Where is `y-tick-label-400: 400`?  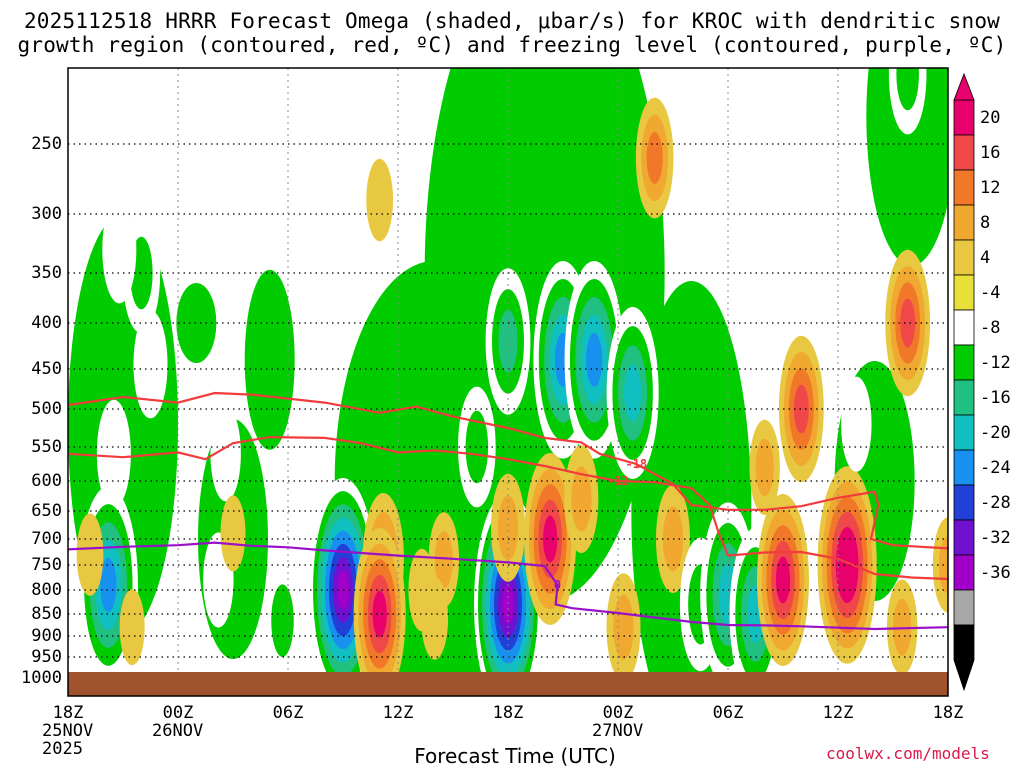
y-tick-label-400: 400 is located at coordinates (46, 323).